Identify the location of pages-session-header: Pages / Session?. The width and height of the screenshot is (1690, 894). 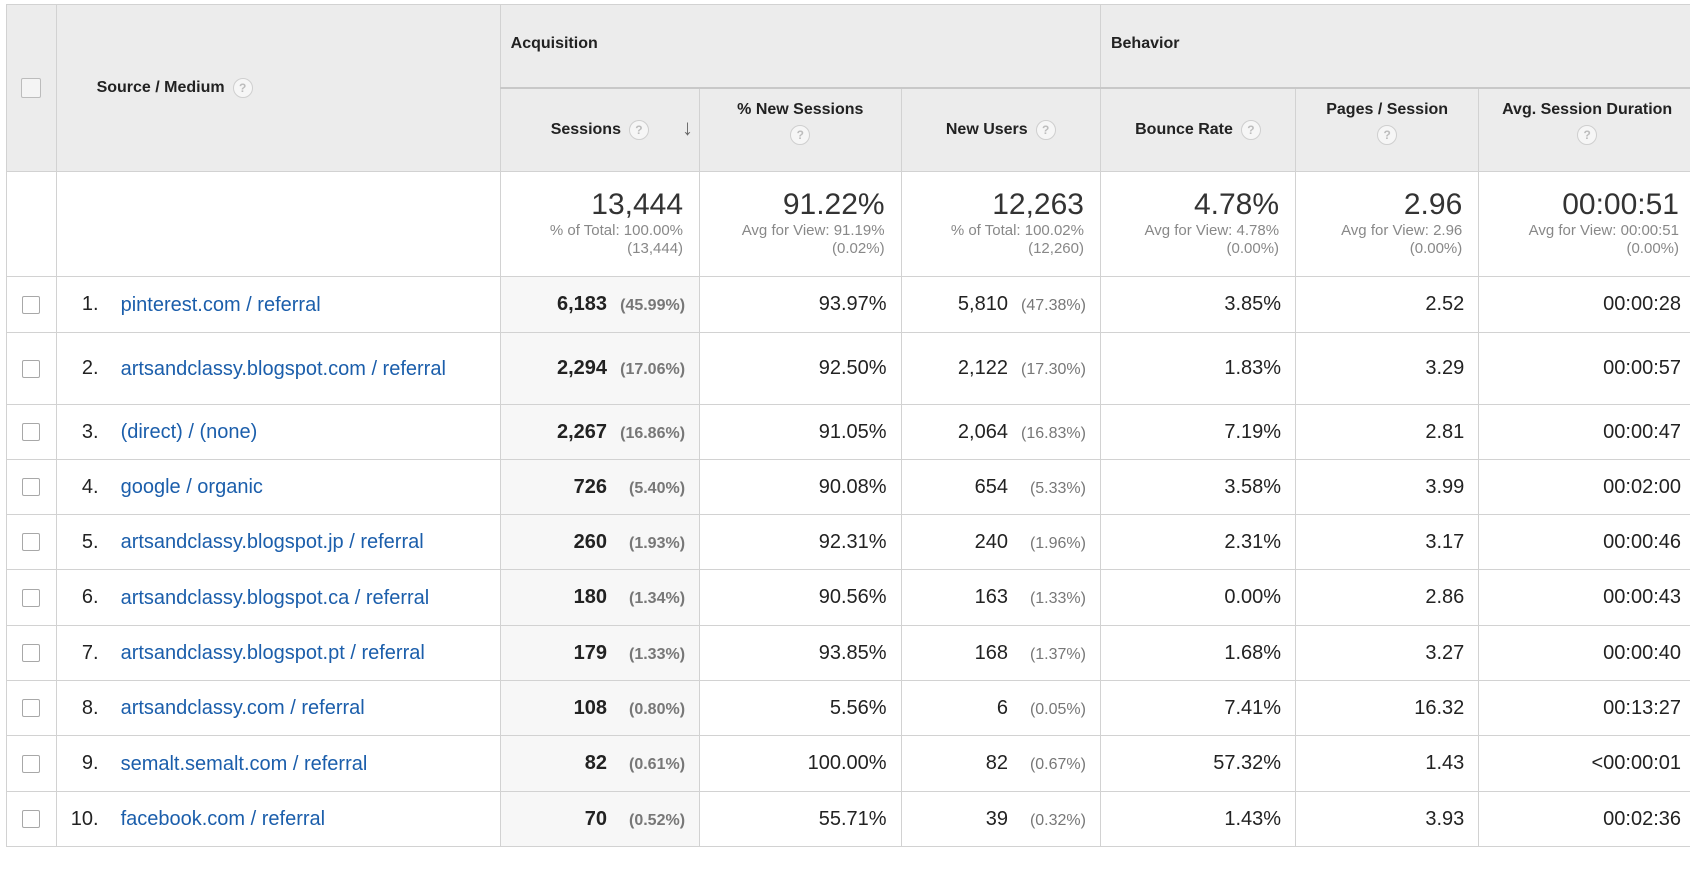
(1387, 129).